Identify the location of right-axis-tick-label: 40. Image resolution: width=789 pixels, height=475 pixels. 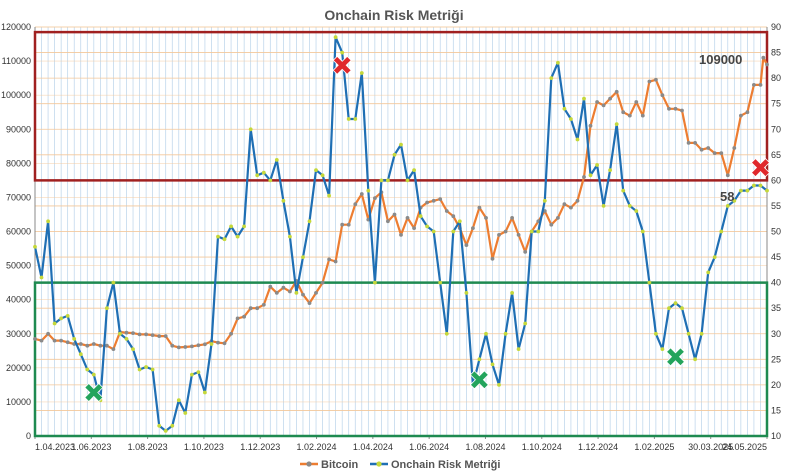
(776, 283).